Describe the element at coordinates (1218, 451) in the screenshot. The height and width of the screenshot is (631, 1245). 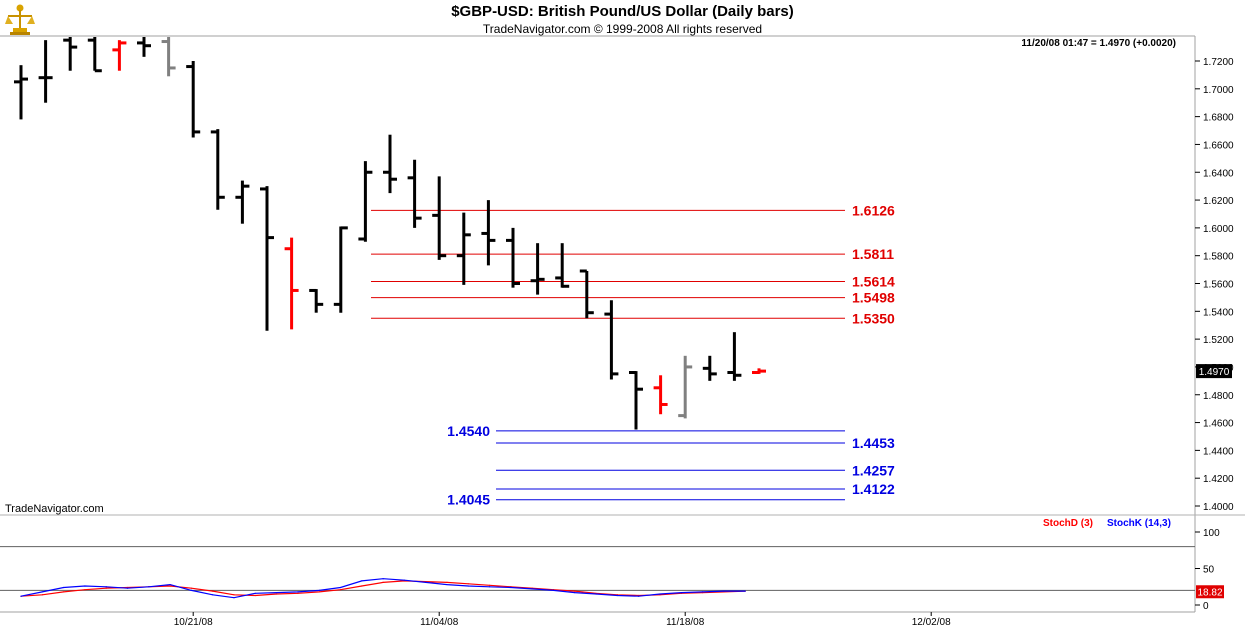
I see `price-y-tick-label: 1.4400` at that location.